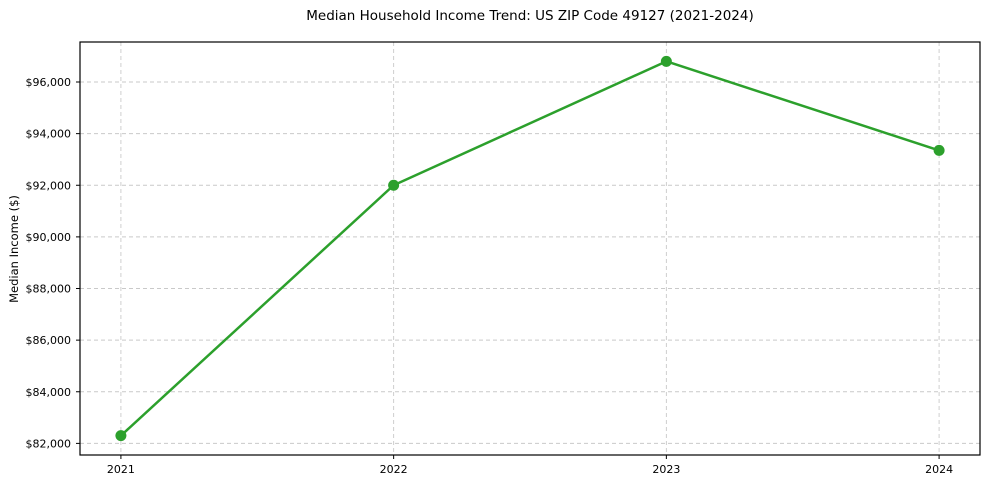  What do you see at coordinates (49, 289) in the screenshot?
I see `y-tick-label: $88,000` at bounding box center [49, 289].